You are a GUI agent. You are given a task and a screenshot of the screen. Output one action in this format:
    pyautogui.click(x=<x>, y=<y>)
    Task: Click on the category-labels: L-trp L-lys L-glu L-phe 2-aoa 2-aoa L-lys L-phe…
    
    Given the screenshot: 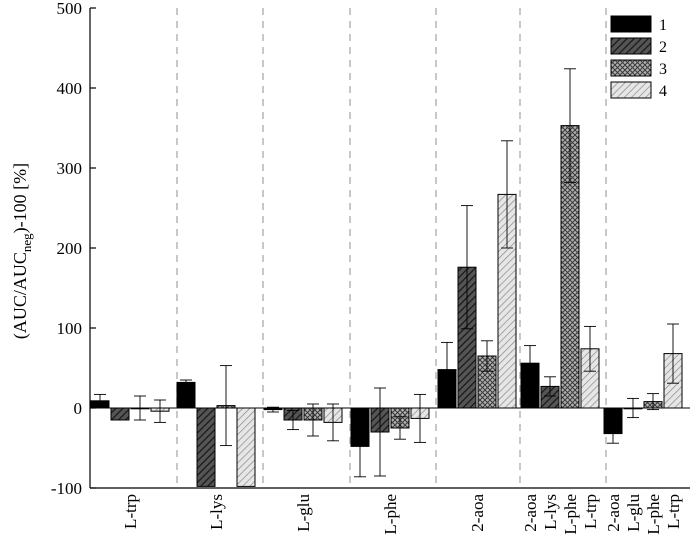 What is the action you would take?
    pyautogui.click(x=402, y=514)
    